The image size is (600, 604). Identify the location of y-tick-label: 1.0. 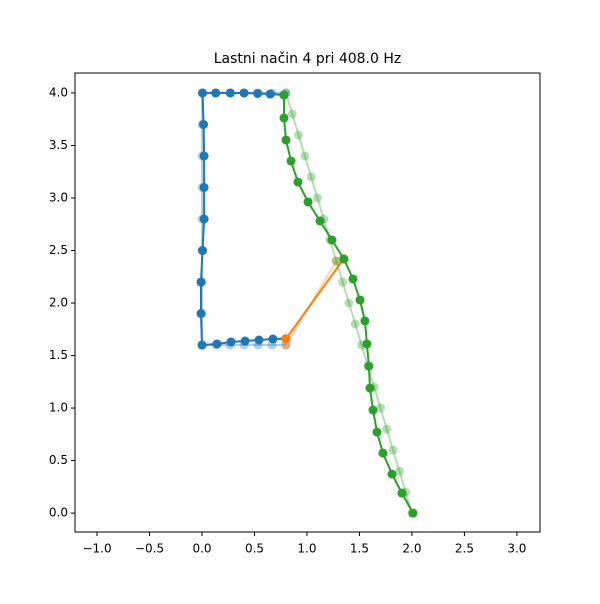
(58, 408).